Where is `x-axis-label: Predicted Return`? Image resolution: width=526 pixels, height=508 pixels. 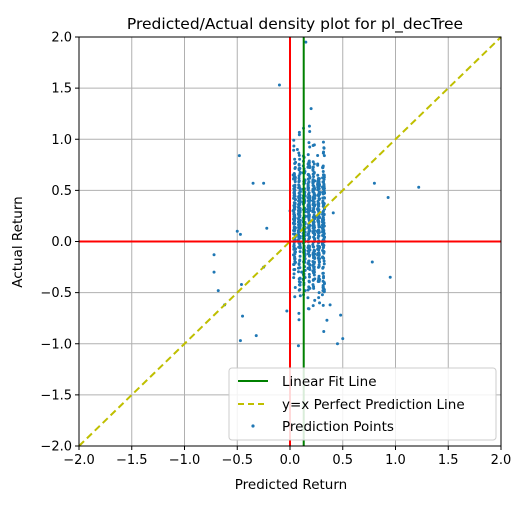
x-axis-label: Predicted Return is located at coordinates (291, 485).